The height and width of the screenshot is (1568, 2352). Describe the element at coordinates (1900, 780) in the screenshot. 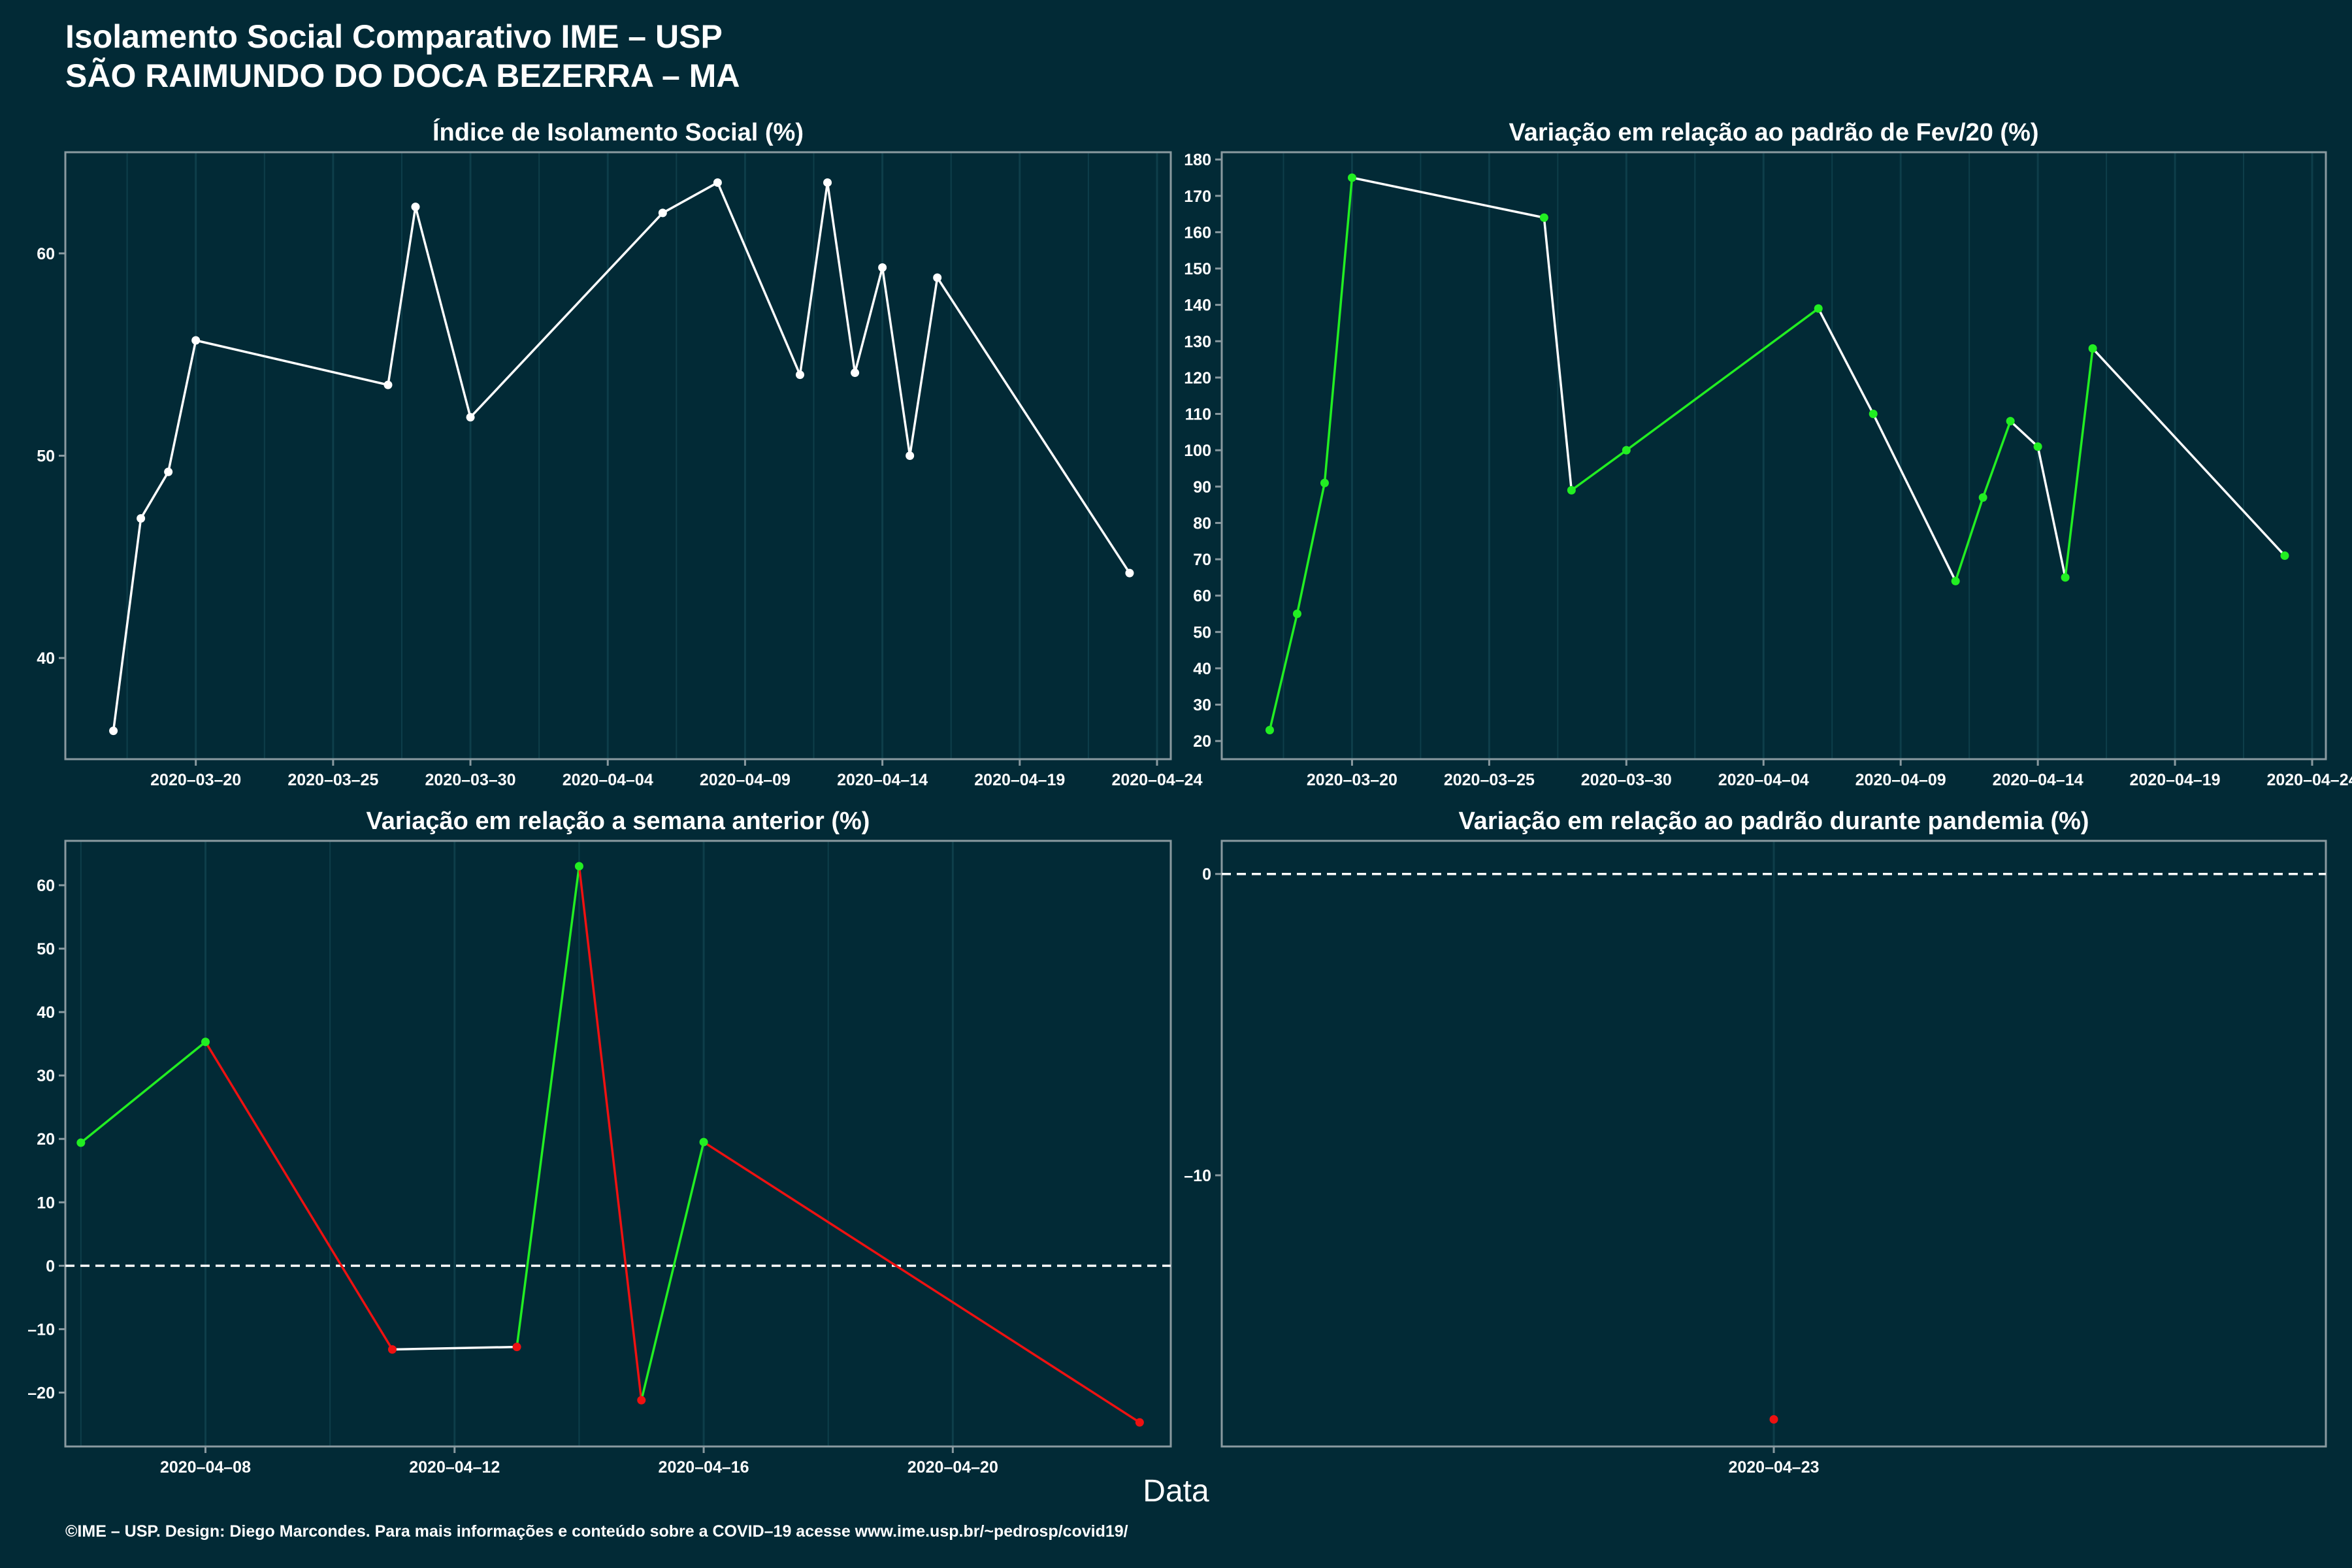

I see `x-tick-label: 2020–04–09` at that location.